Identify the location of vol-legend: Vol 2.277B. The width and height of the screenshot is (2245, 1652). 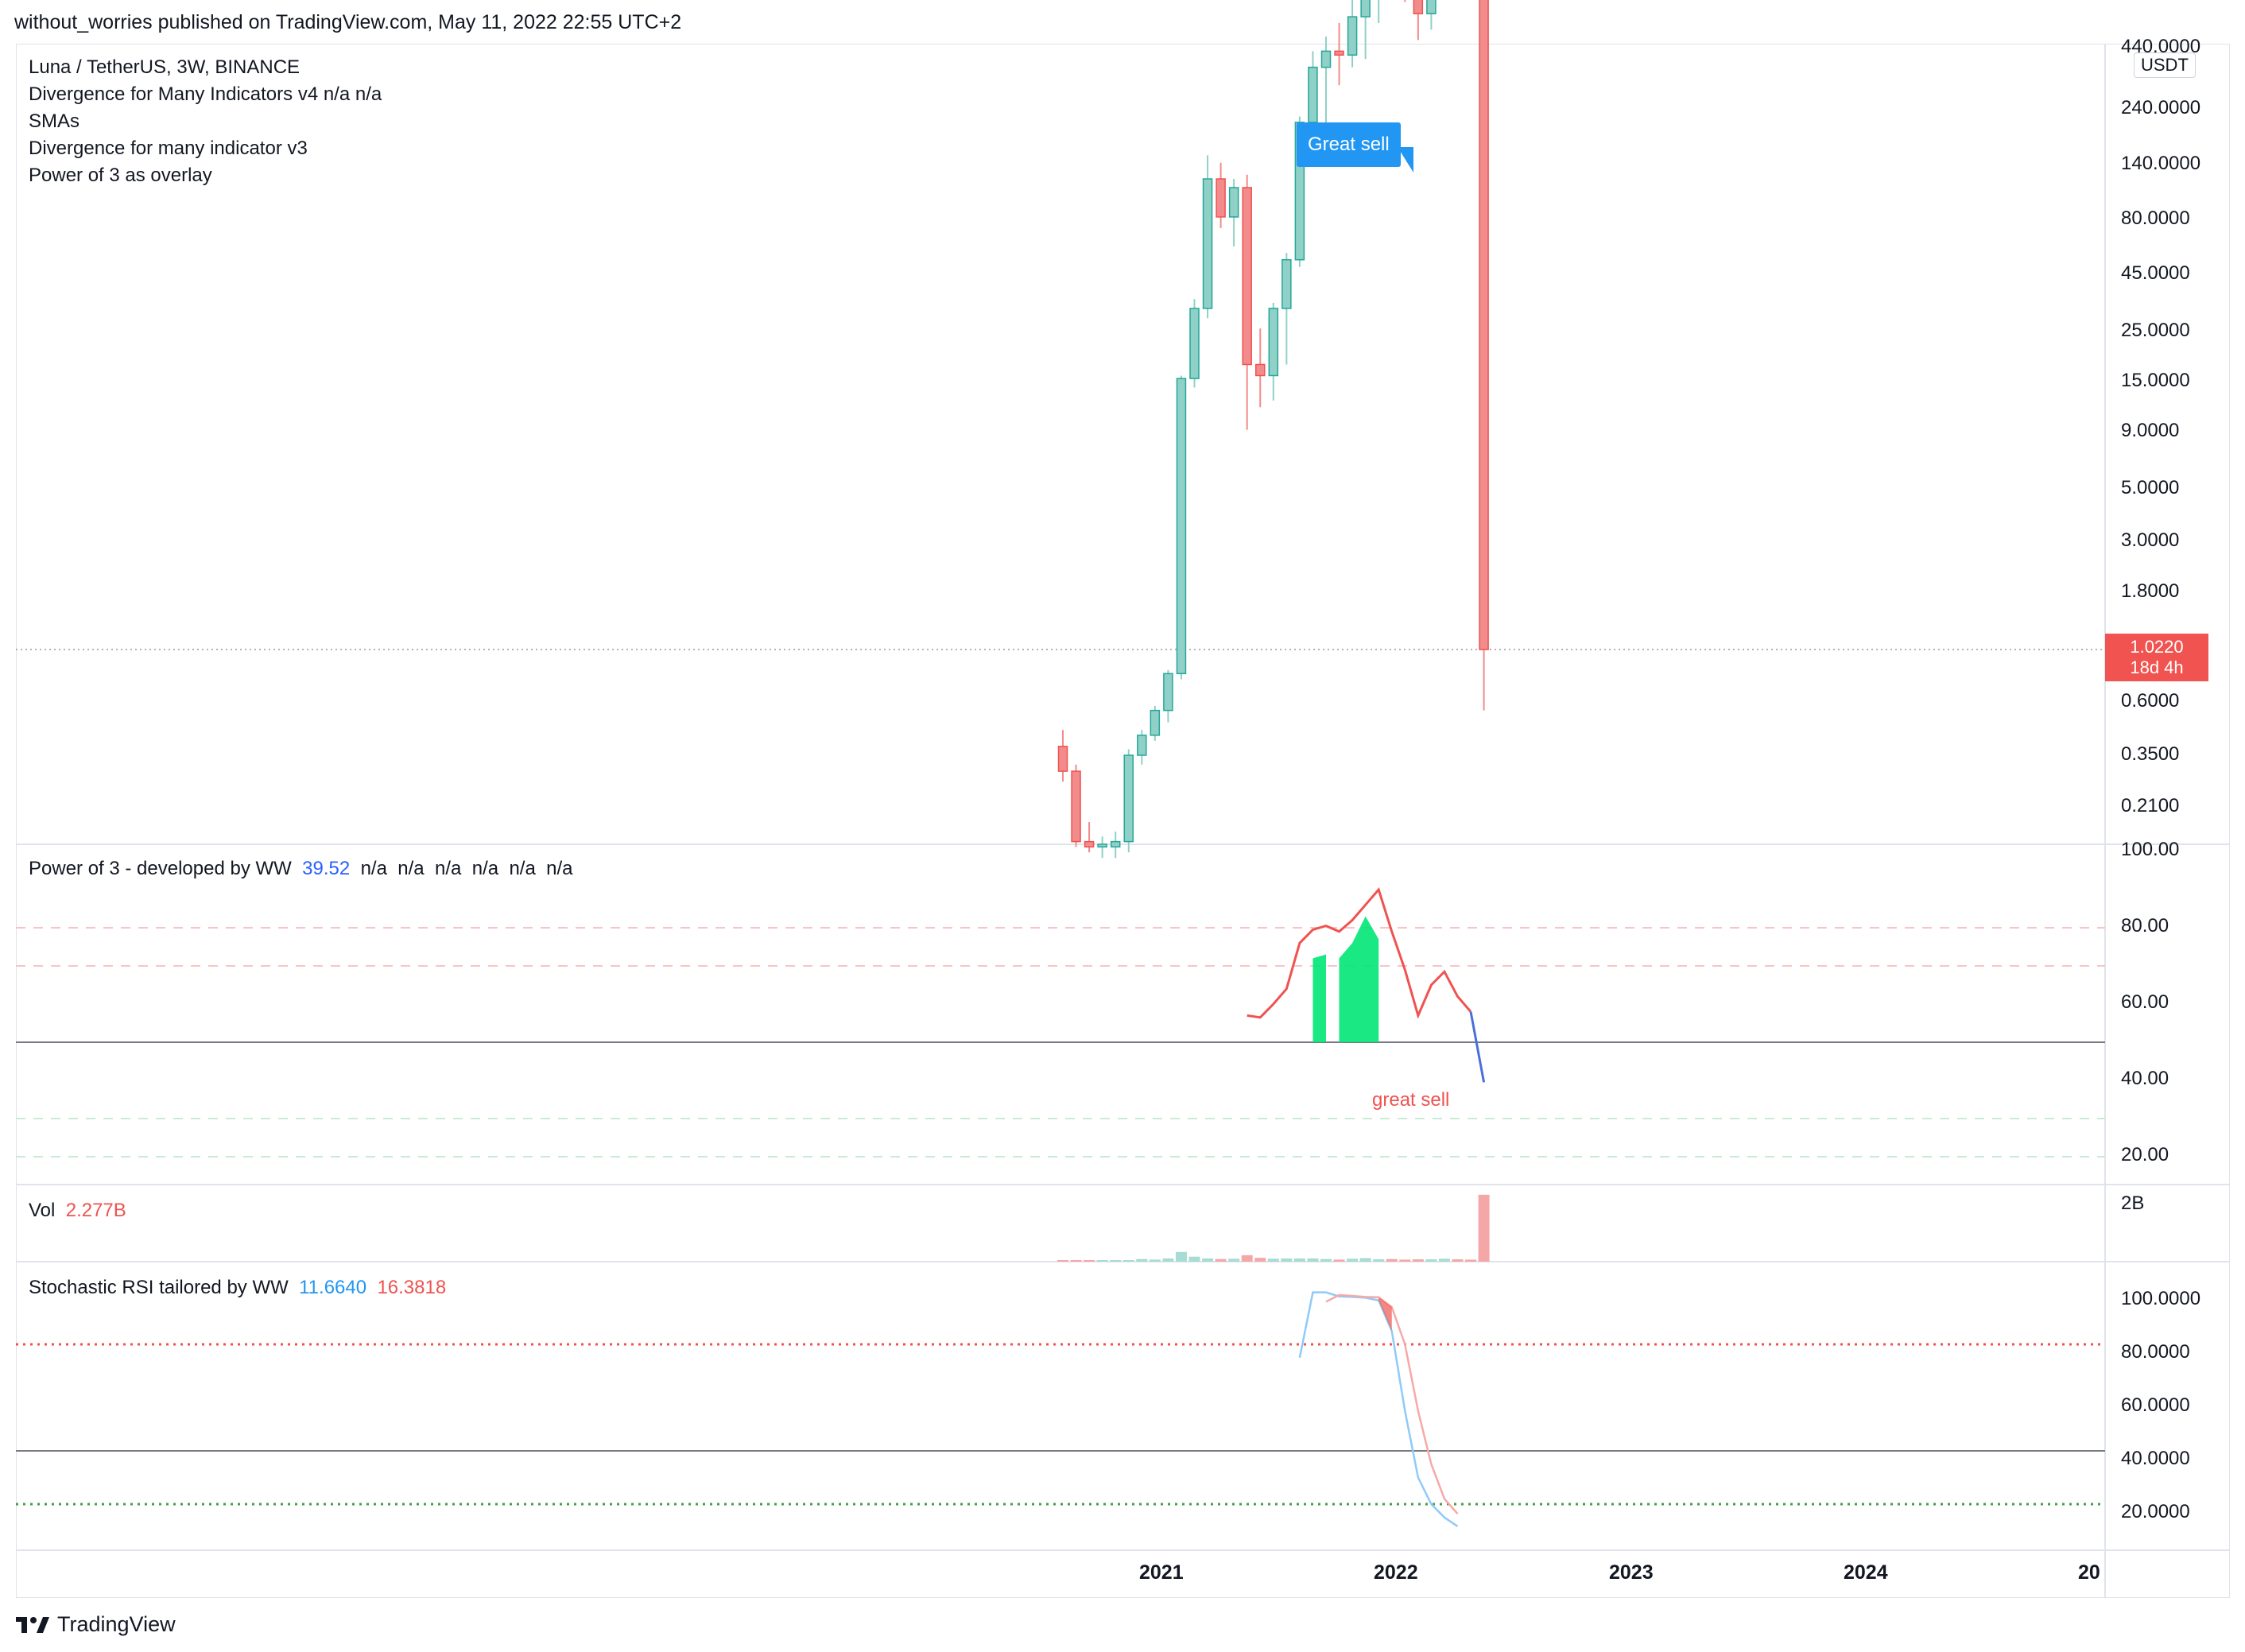
(77, 1210).